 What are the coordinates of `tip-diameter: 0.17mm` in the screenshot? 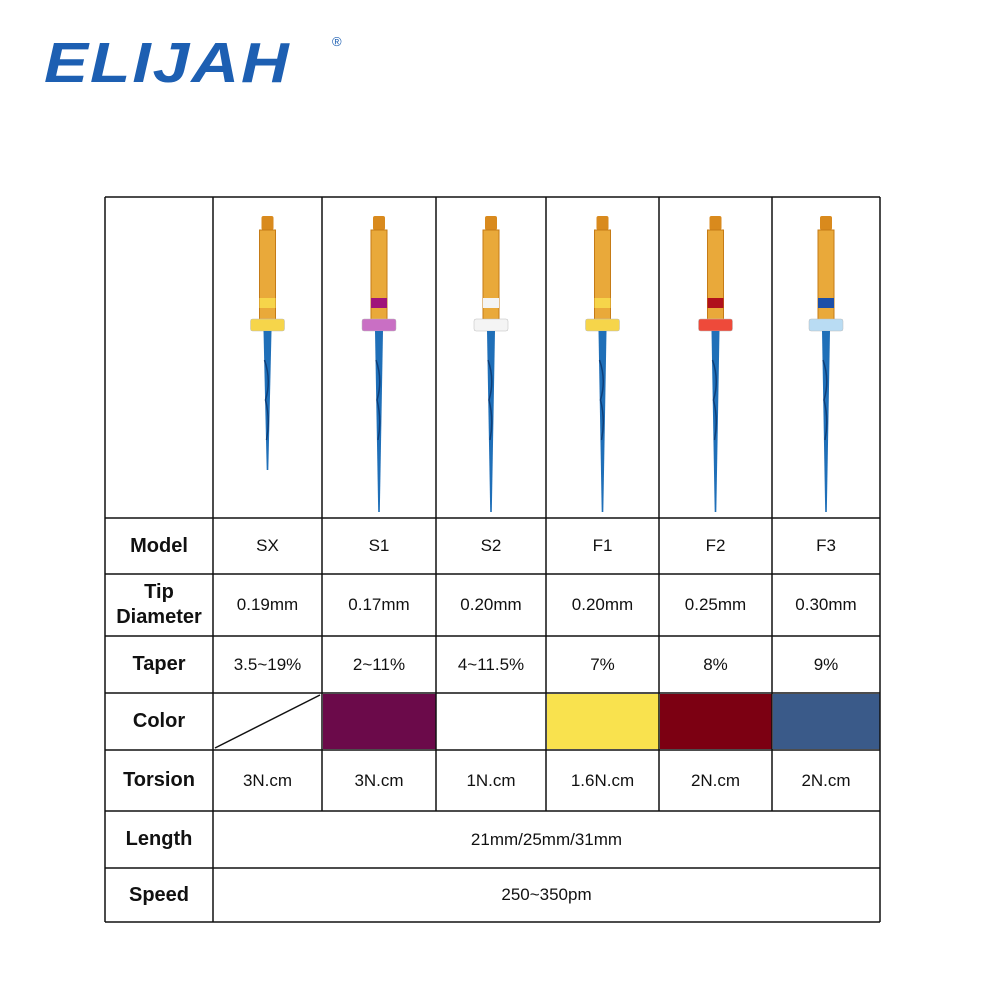 It's located at (379, 605).